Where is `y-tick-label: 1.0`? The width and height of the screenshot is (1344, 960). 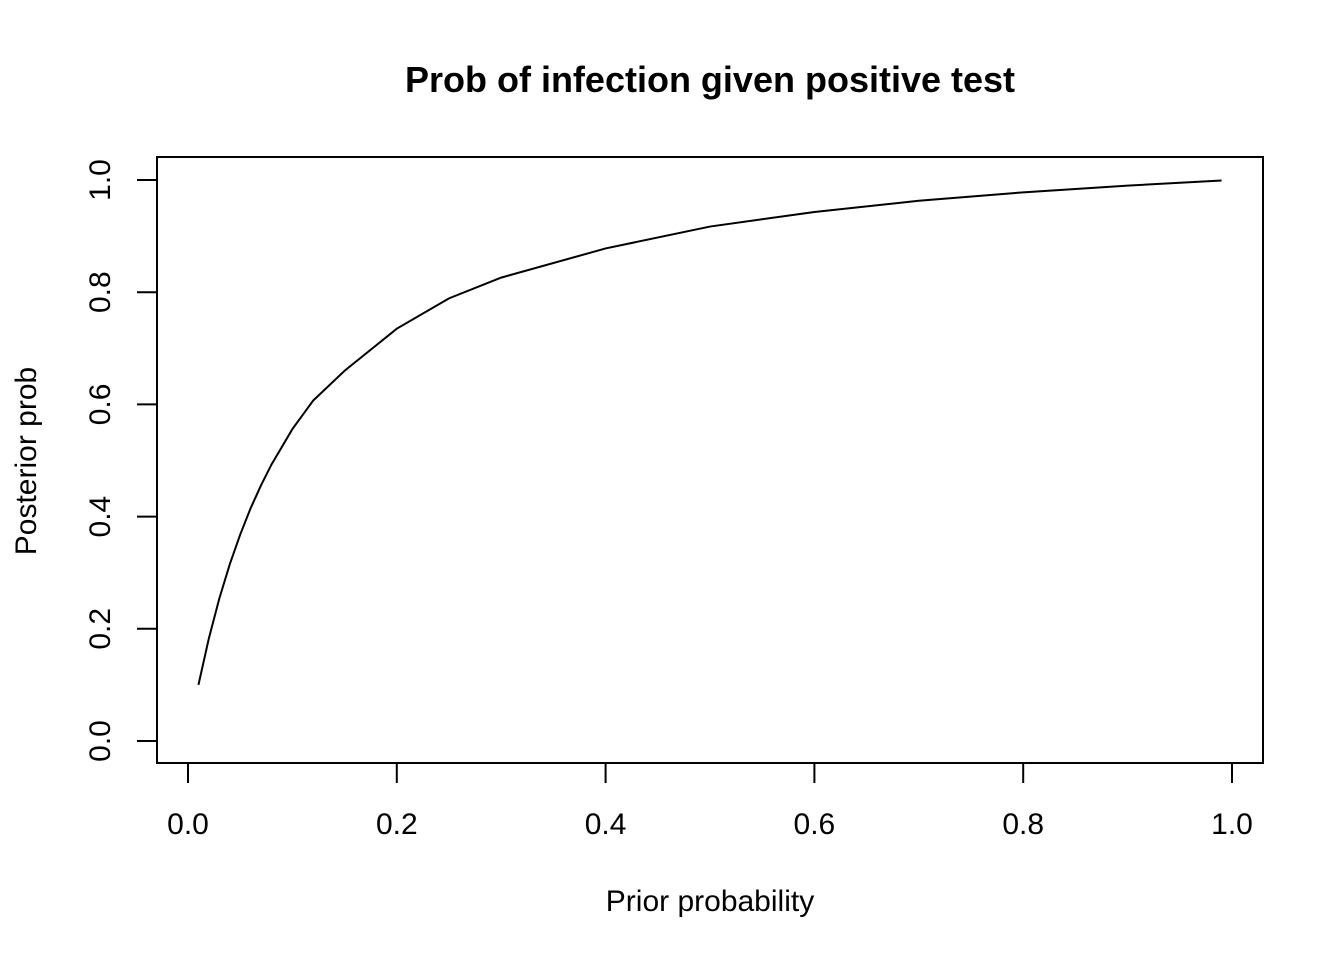
y-tick-label: 1.0 is located at coordinates (100, 180).